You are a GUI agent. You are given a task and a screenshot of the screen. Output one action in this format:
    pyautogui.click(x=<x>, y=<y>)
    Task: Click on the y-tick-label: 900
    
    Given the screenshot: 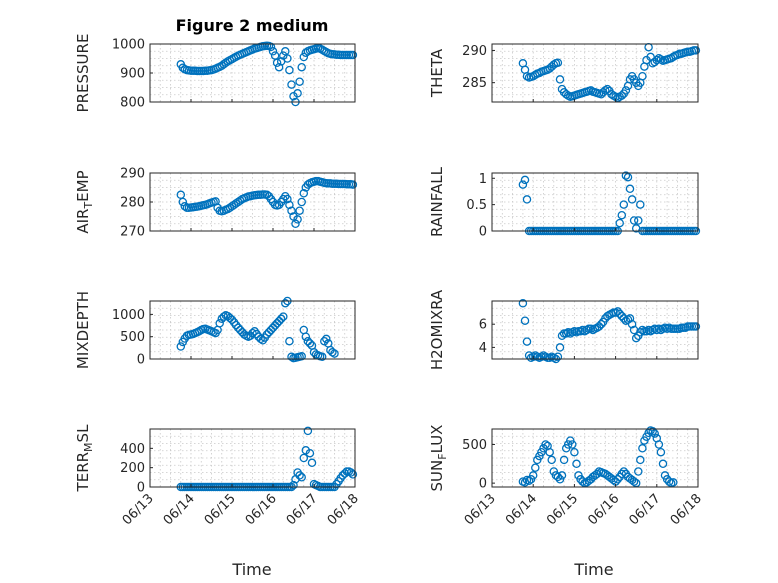 What is the action you would take?
    pyautogui.click(x=132, y=74)
    